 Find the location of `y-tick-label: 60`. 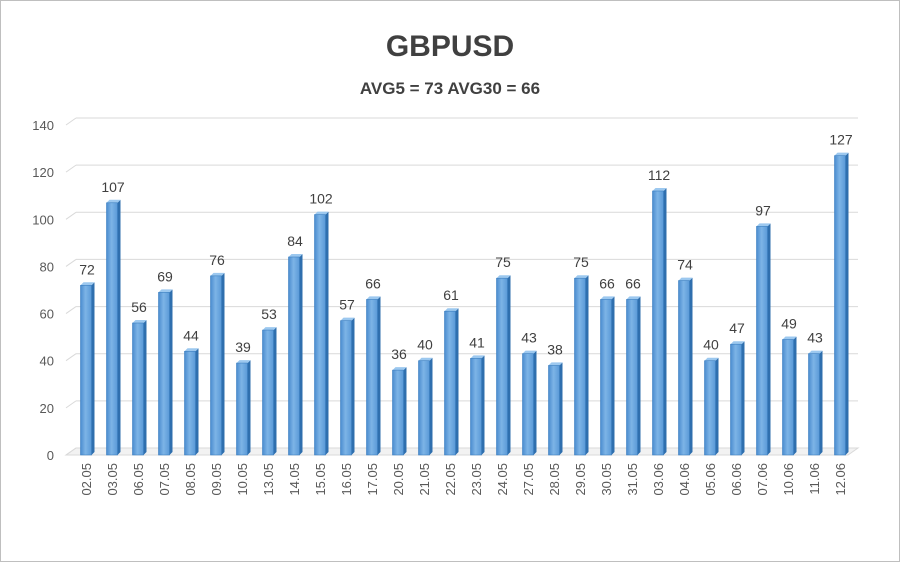

y-tick-label: 60 is located at coordinates (47, 314).